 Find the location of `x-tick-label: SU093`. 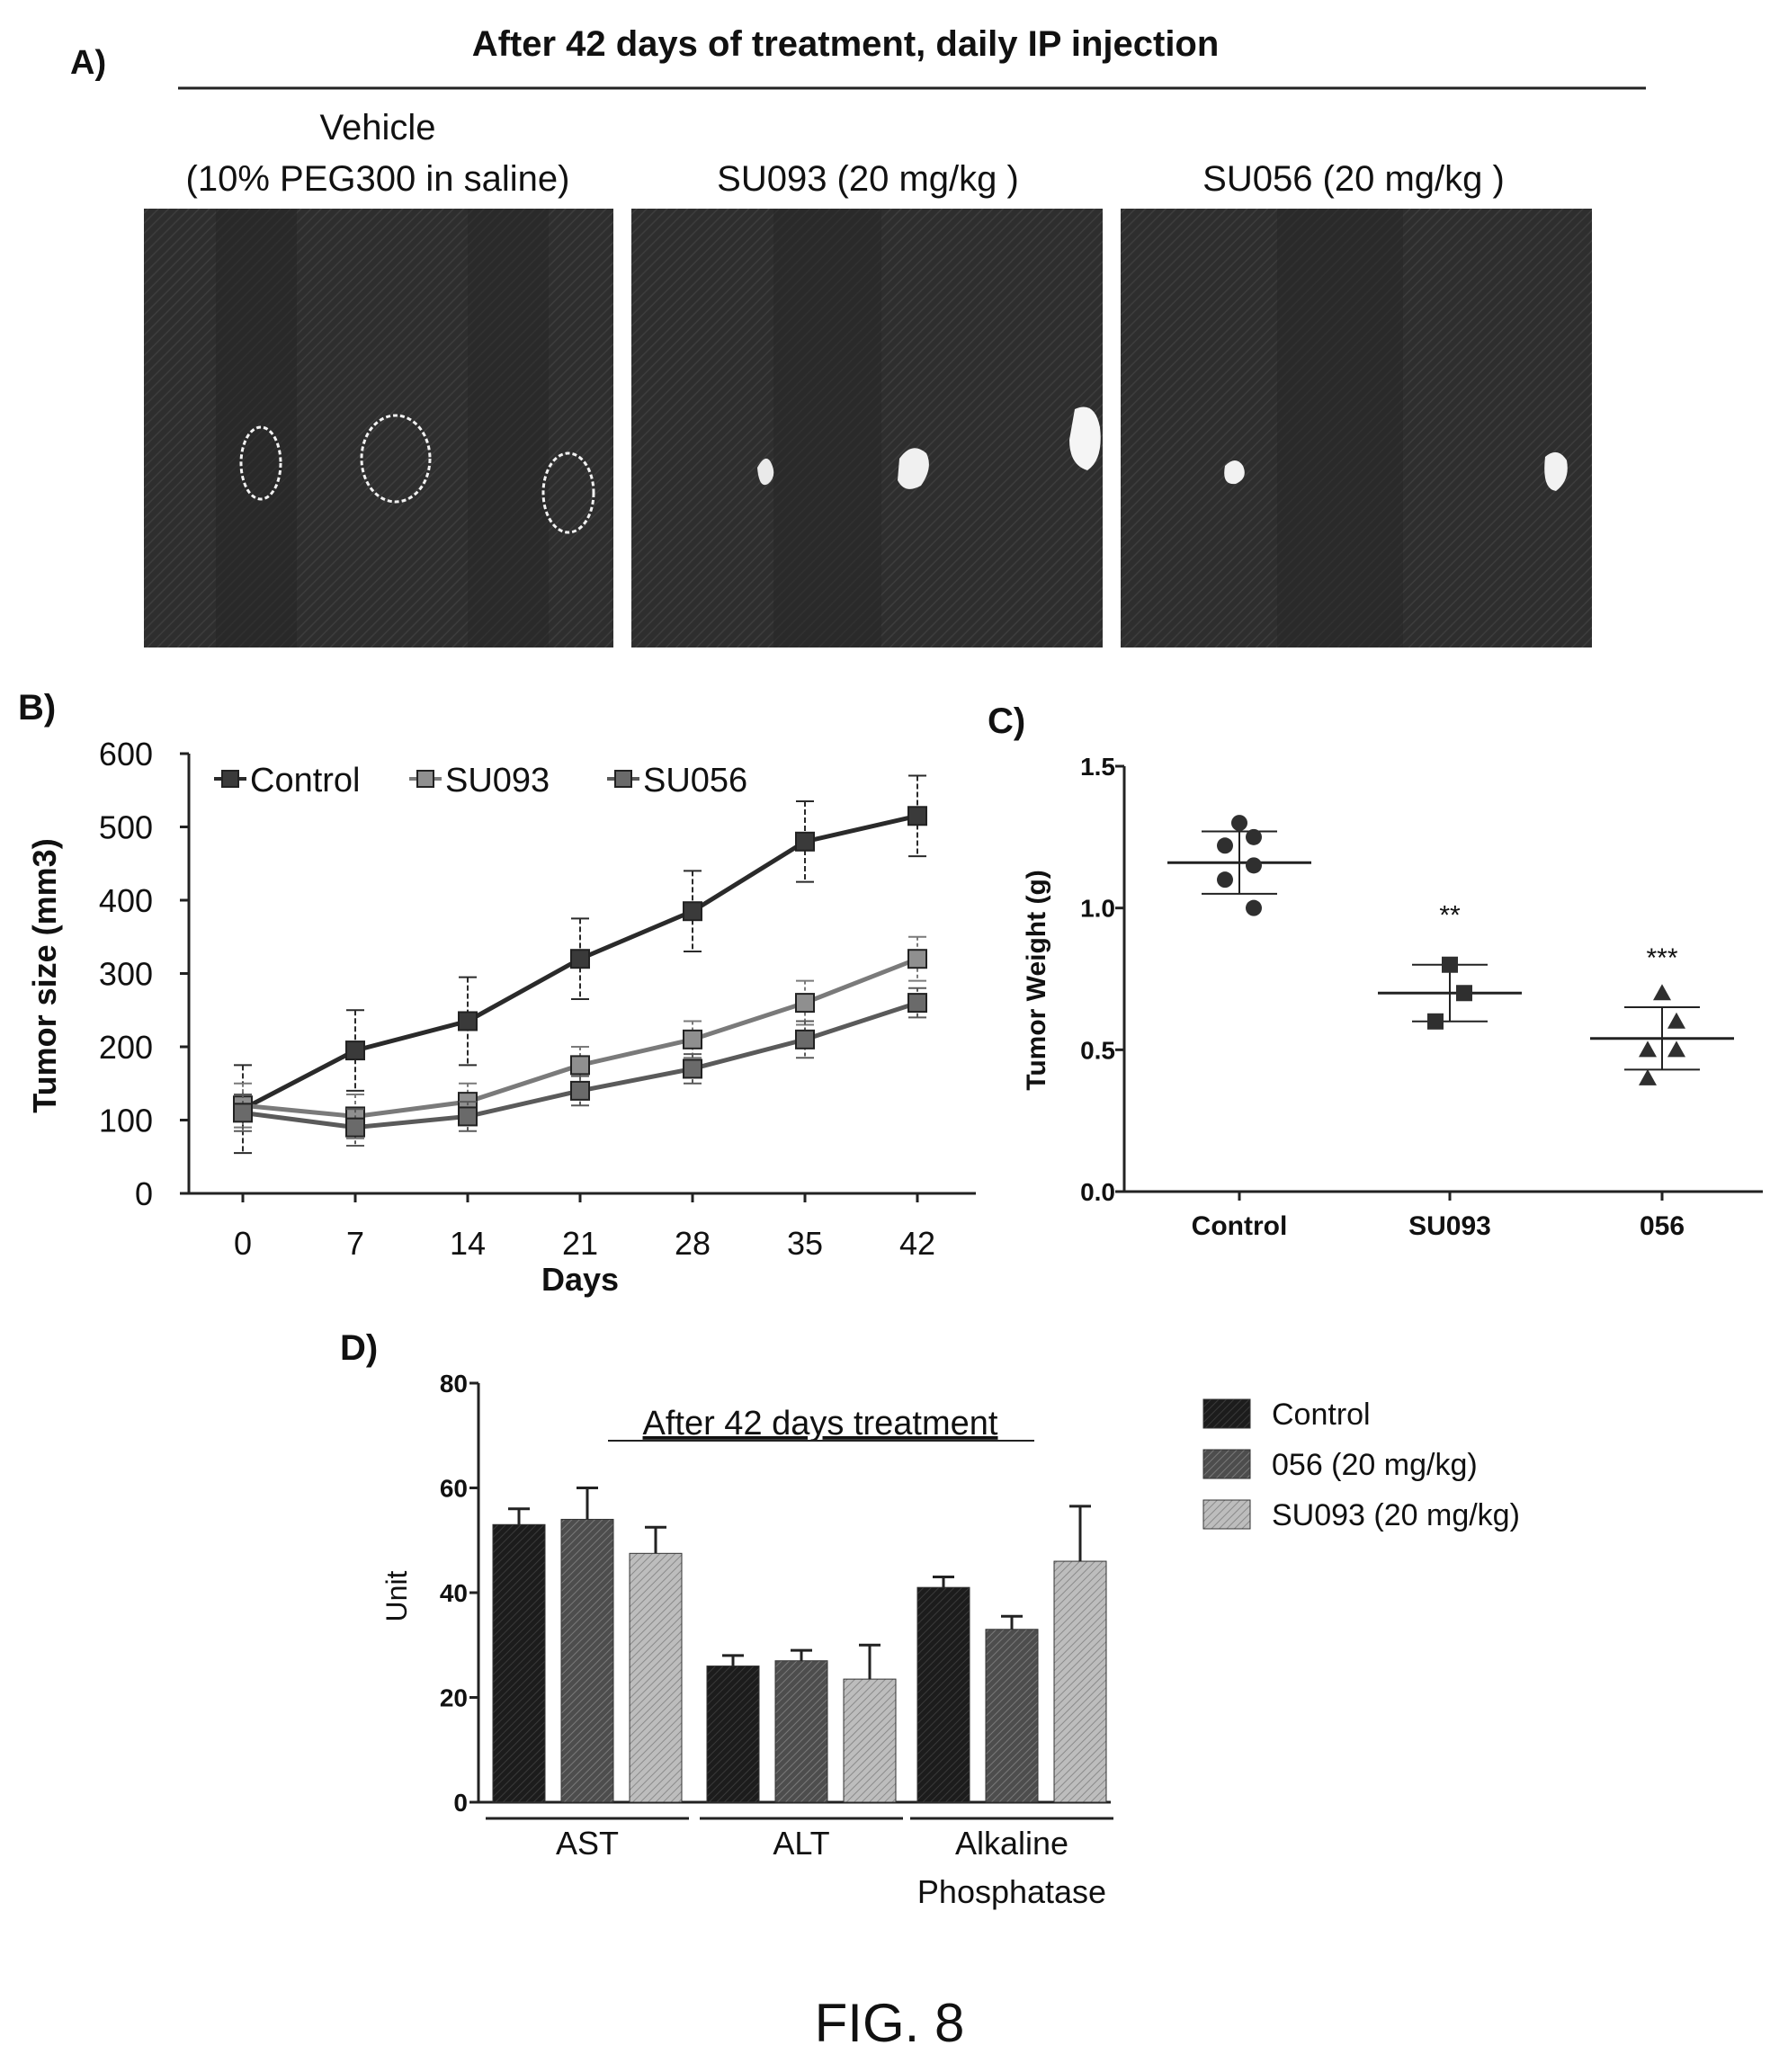

x-tick-label: SU093 is located at coordinates (1449, 1226).